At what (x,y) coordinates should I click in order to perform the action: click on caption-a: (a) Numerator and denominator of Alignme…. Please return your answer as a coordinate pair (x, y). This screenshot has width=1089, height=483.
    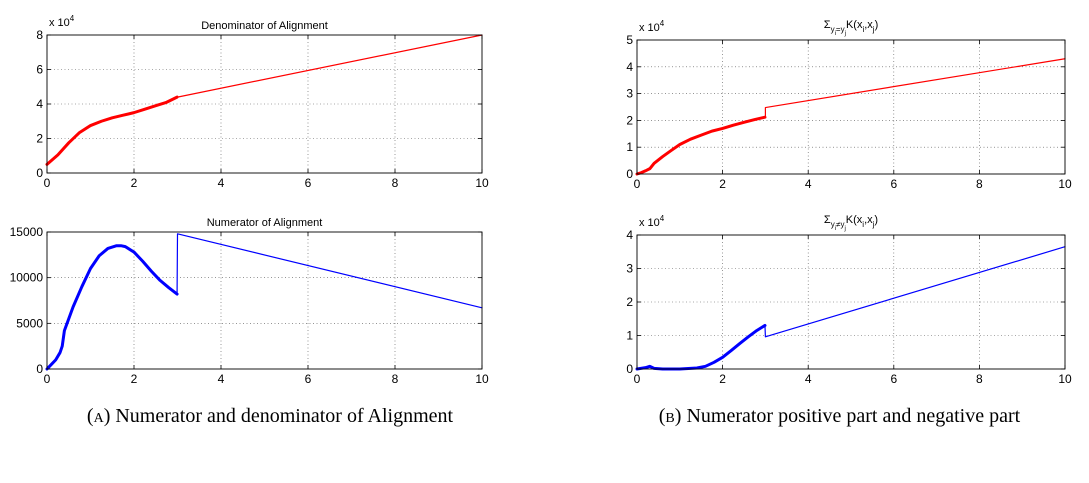
    Looking at the image, I should click on (270, 416).